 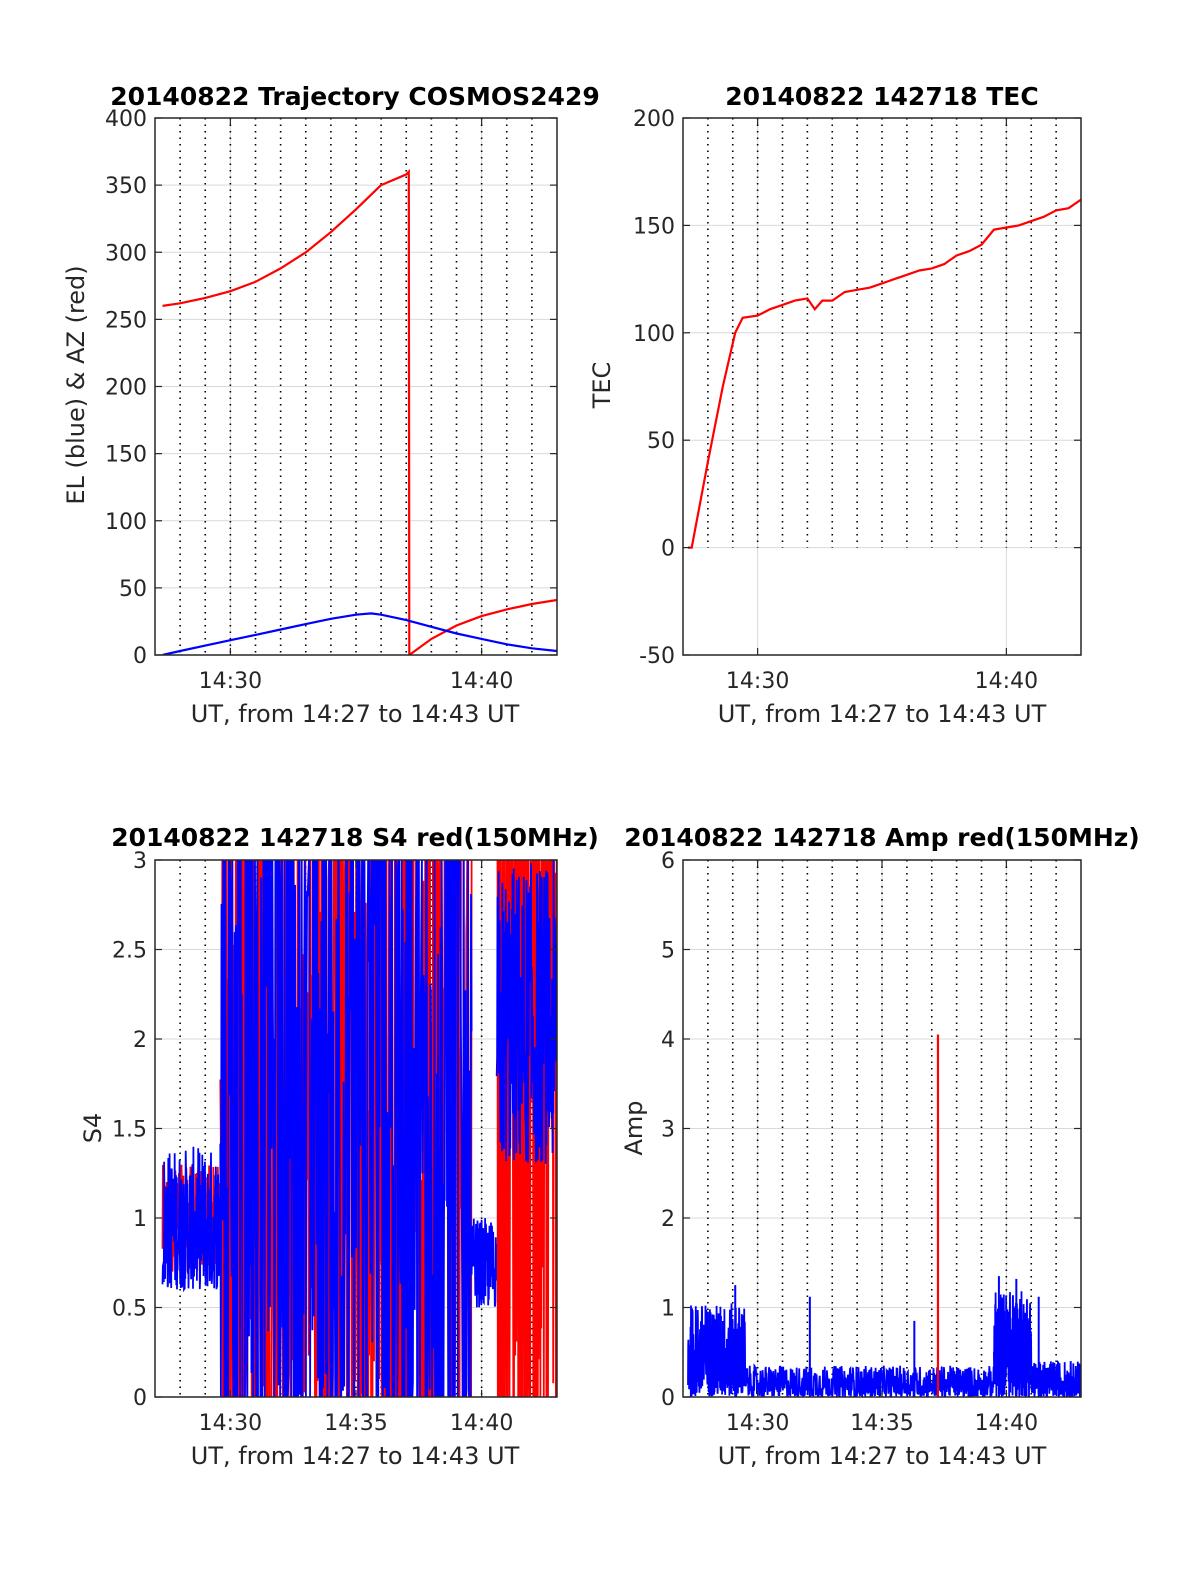 I want to click on panel-title: 20140822 142718 S4 red(150MHz), so click(x=355, y=837).